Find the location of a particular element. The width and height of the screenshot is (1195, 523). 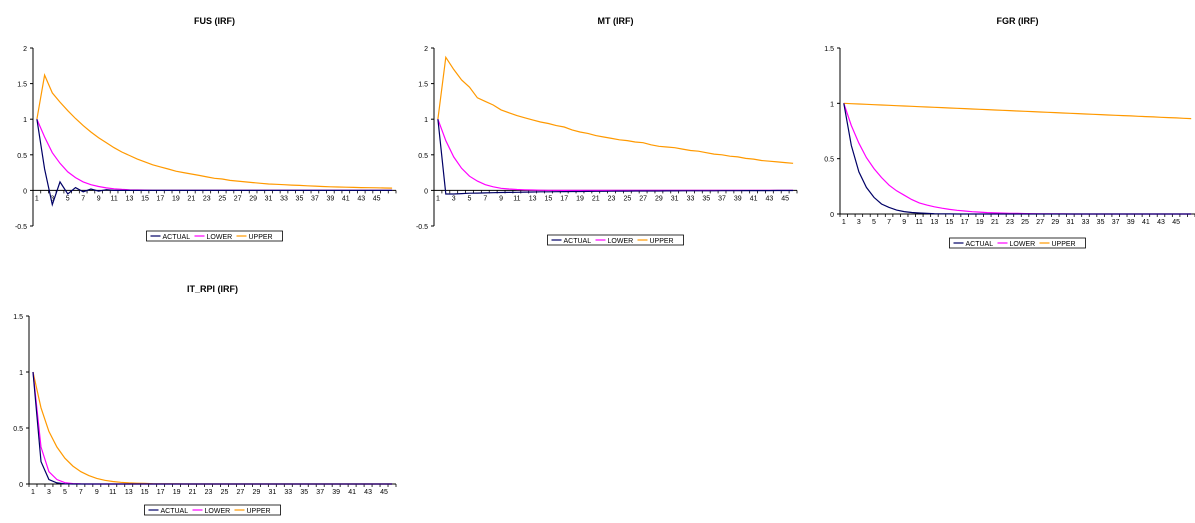

x-tick-label: 21 is located at coordinates (193, 492).